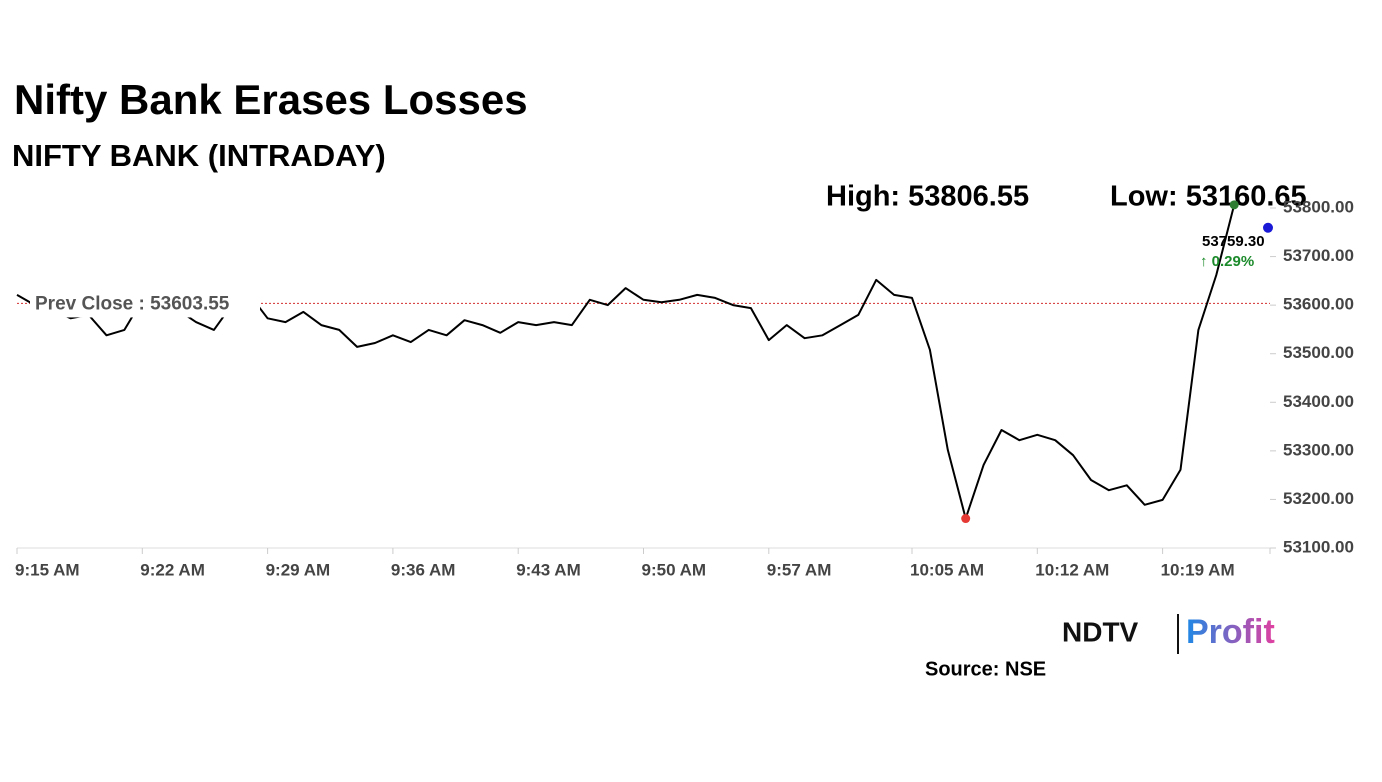 Image resolution: width=1382 pixels, height=782 pixels. I want to click on brand-ndtv: NDTV, so click(1100, 631).